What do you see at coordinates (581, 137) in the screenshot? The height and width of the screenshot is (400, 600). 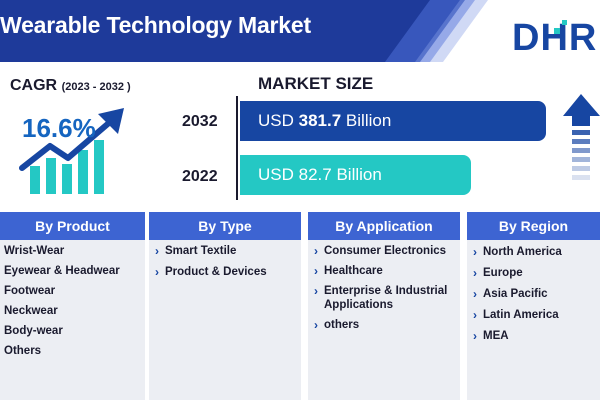 I see `up-arrow-icon` at bounding box center [581, 137].